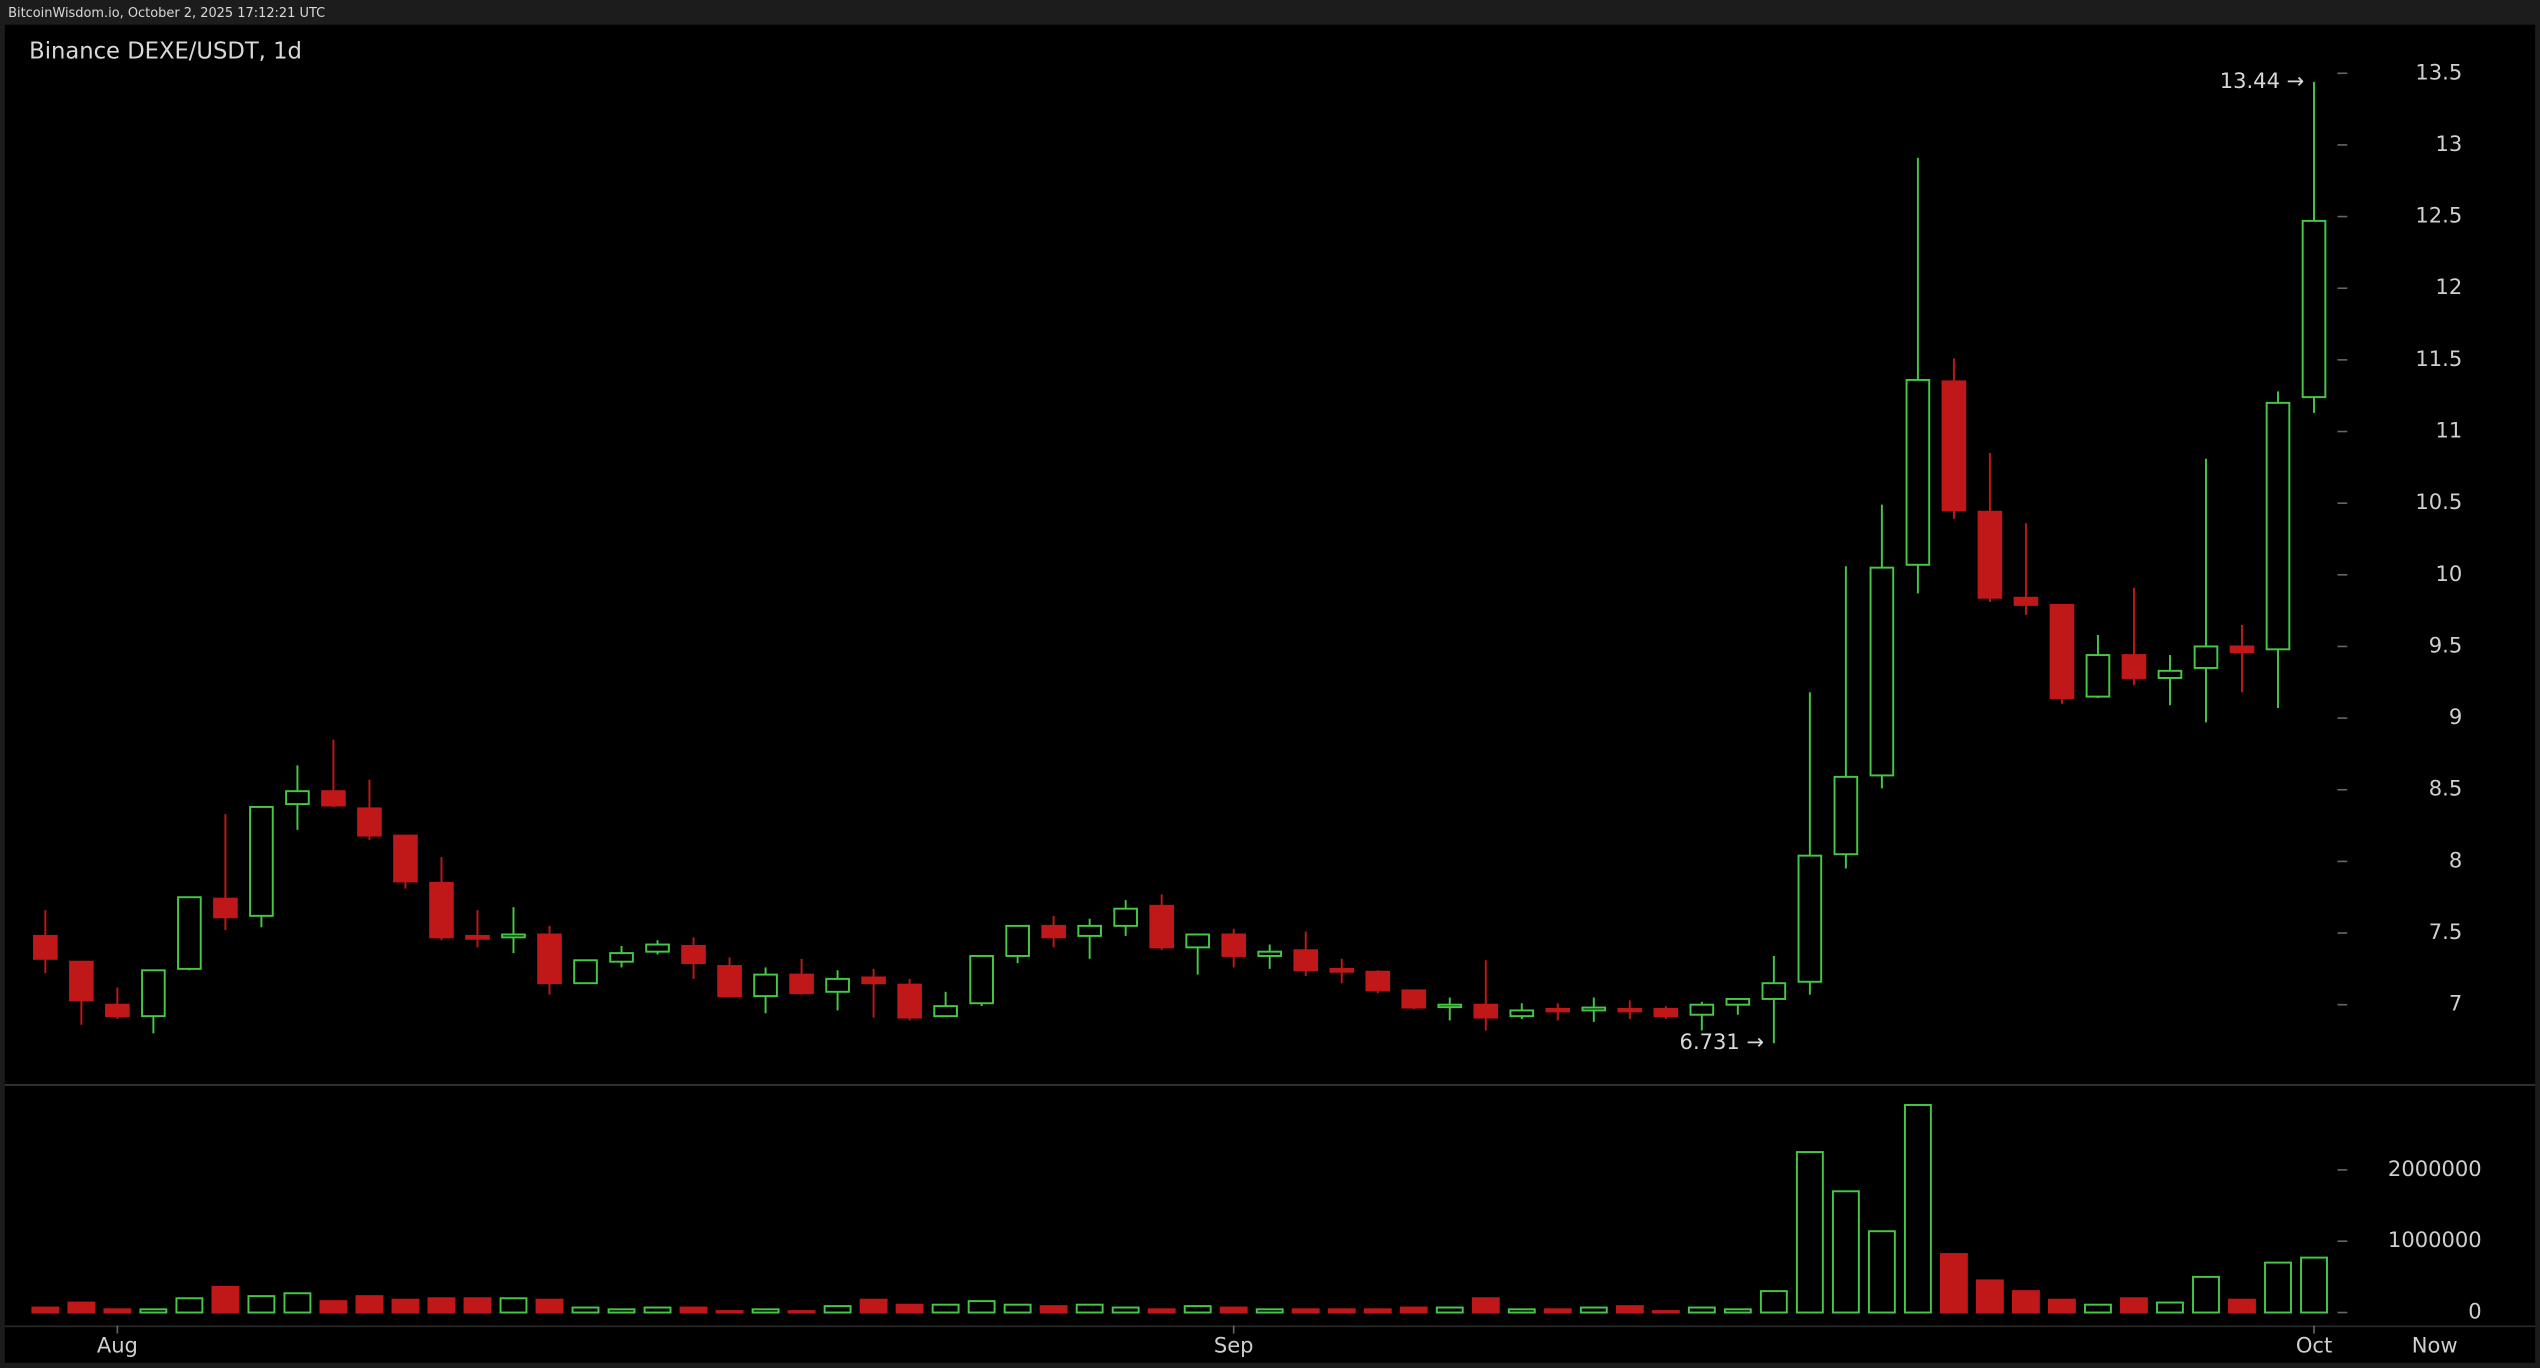  Describe the element at coordinates (2445, 788) in the screenshot. I see `y-tick-label: 8.5` at that location.